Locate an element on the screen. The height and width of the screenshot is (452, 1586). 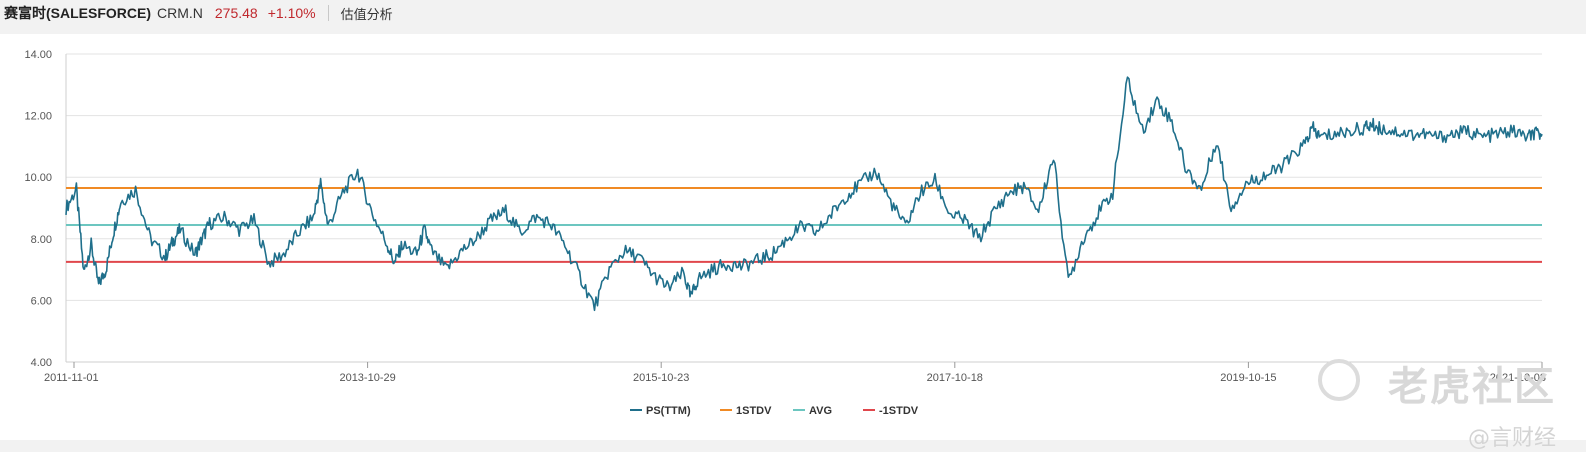
y-tick-label: 12.00 is located at coordinates (38, 117).